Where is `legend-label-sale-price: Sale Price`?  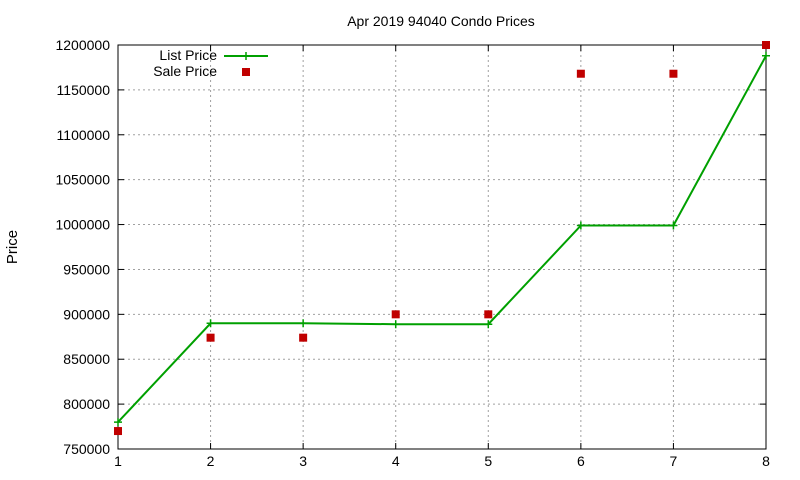 legend-label-sale-price: Sale Price is located at coordinates (185, 71).